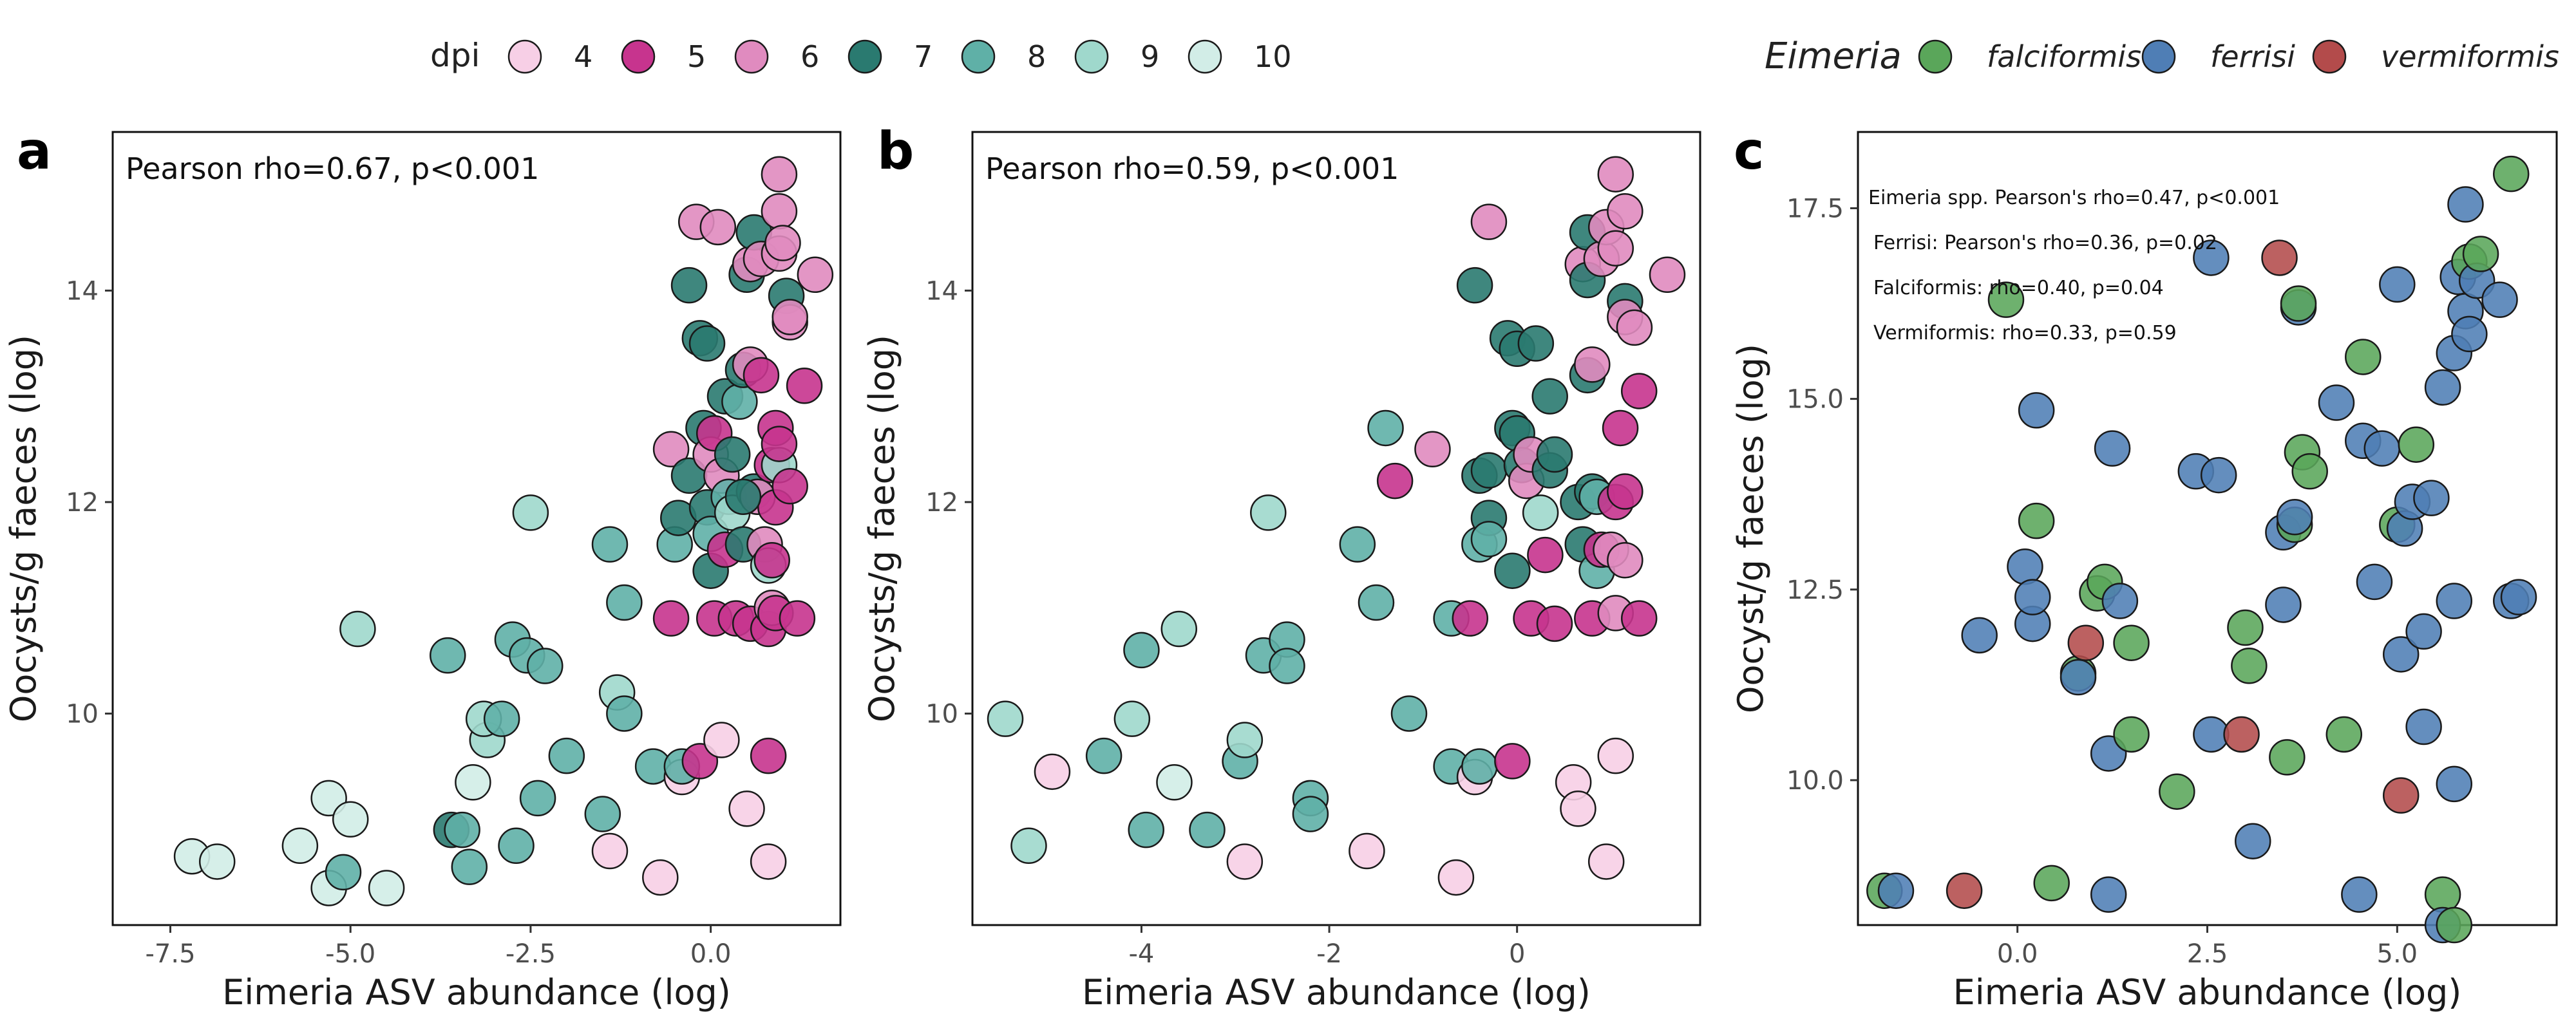  I want to click on stat-annotation-a: Pearson rho=0.67, p<0.001, so click(333, 169).